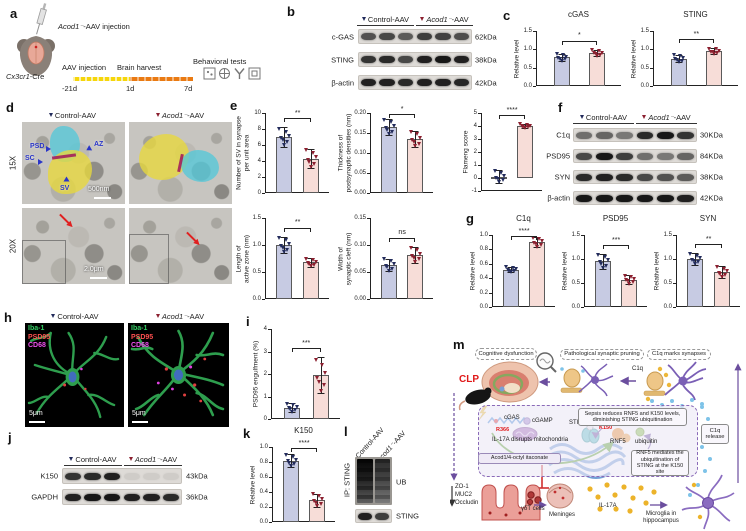 This screenshot has height=531, width=746. Describe the element at coordinates (265, 419) in the screenshot. I see `y-tick-label: 0` at that location.